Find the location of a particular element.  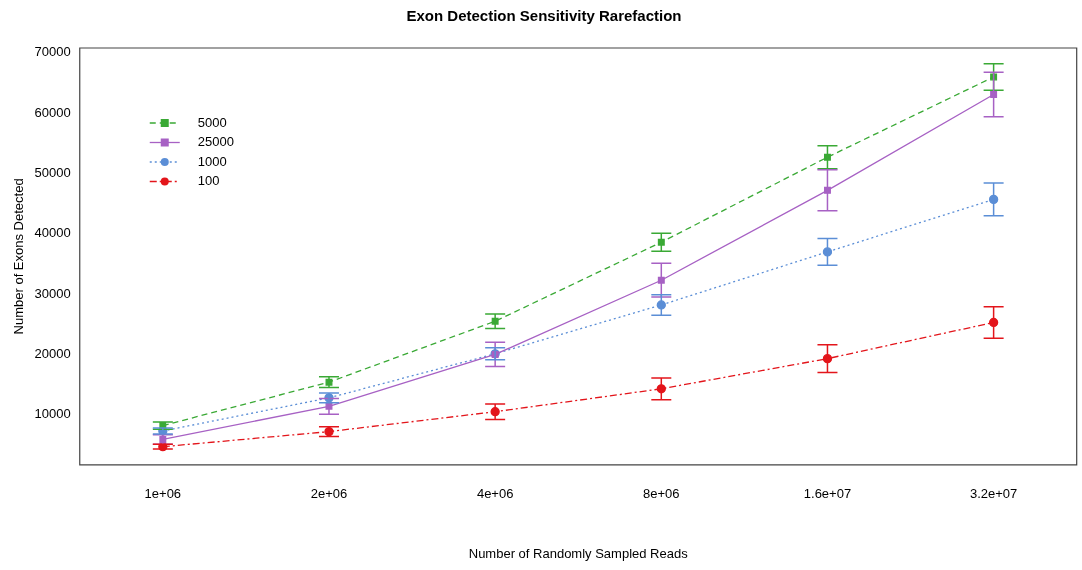

legend-label: 1000 is located at coordinates (212, 161).